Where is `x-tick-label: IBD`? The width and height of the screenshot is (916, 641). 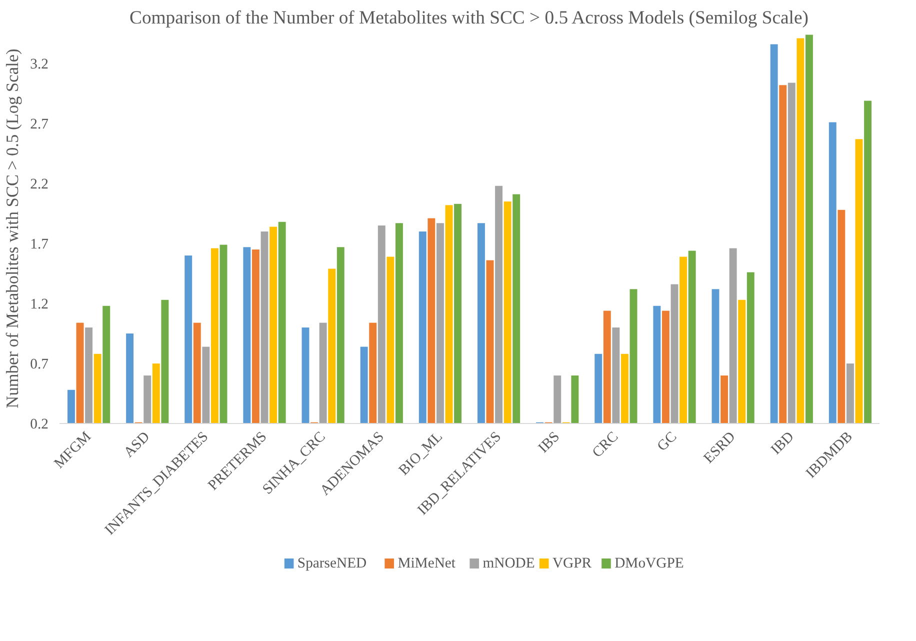 x-tick-label: IBD is located at coordinates (783, 443).